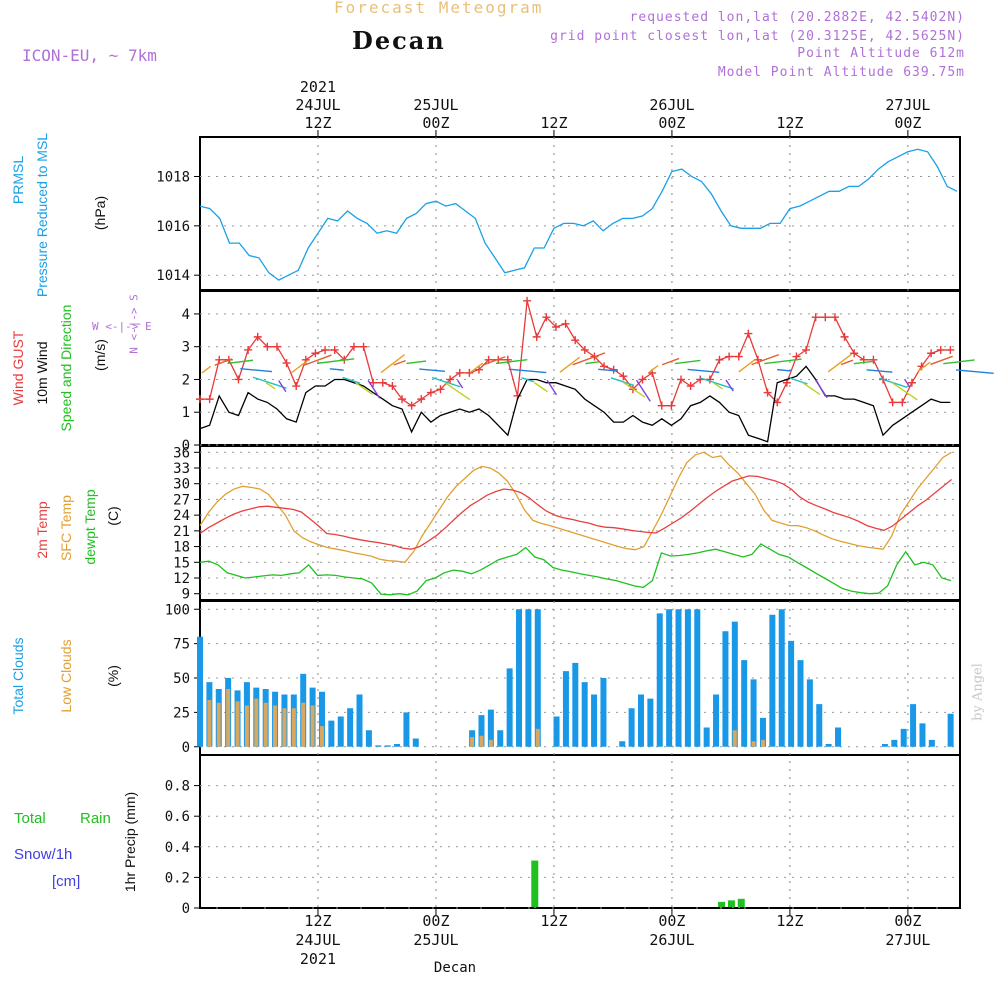 The width and height of the screenshot is (1000, 1000). I want to click on top-time-label: 25JUL, so click(435, 105).